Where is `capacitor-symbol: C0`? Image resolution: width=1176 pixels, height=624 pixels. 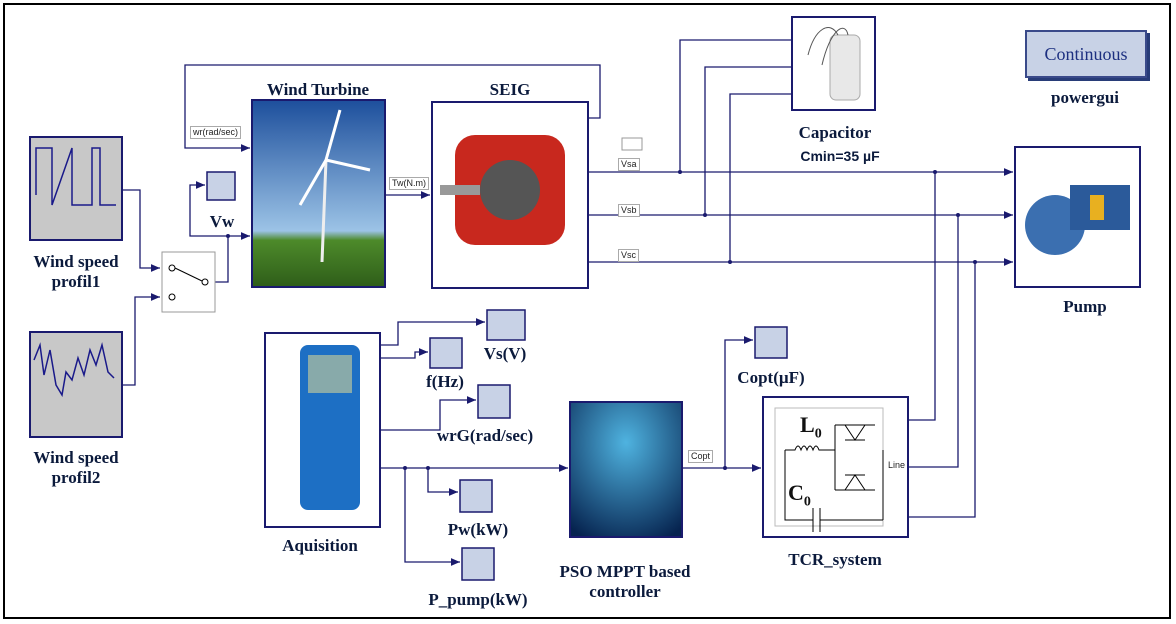
capacitor-symbol: C0 is located at coordinates (799, 495).